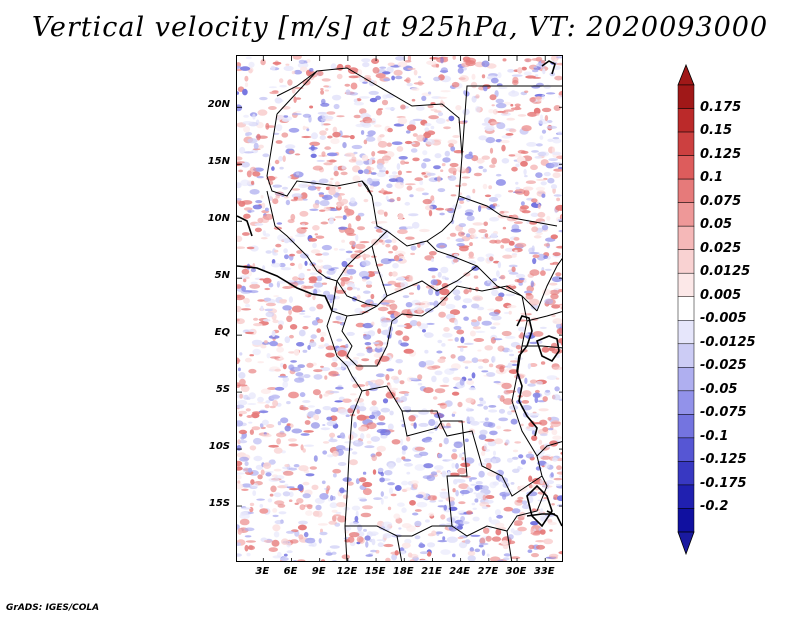 Image resolution: width=800 pixels, height=618 pixels. Describe the element at coordinates (721, 248) in the screenshot. I see `colorbar-label: 0.025` at that location.